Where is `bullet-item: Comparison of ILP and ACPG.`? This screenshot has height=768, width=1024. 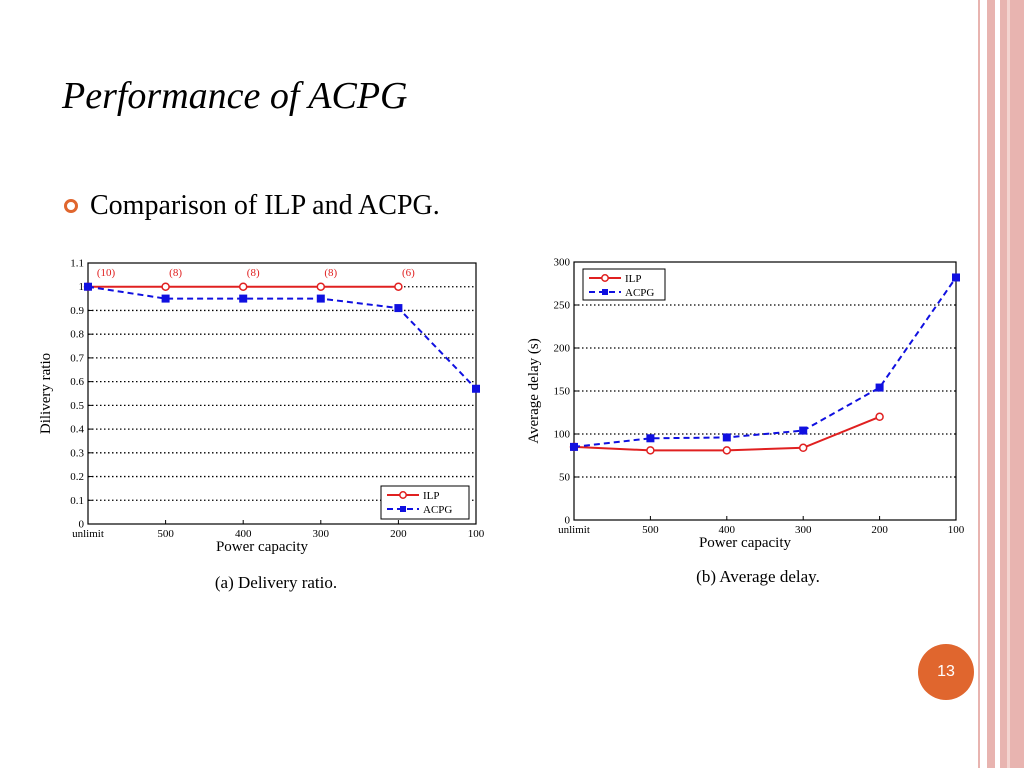 bullet-item: Comparison of ILP and ACPG. is located at coordinates (252, 206).